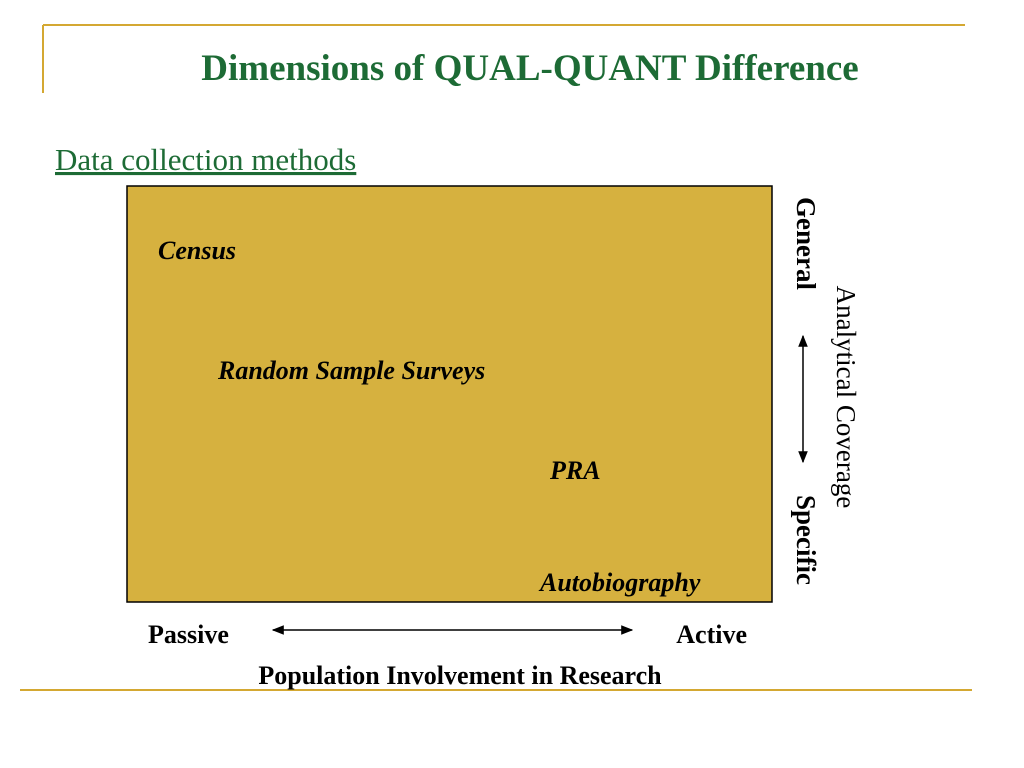  What do you see at coordinates (460, 675) in the screenshot?
I see `x-axis-title: Population Involvement in Research` at bounding box center [460, 675].